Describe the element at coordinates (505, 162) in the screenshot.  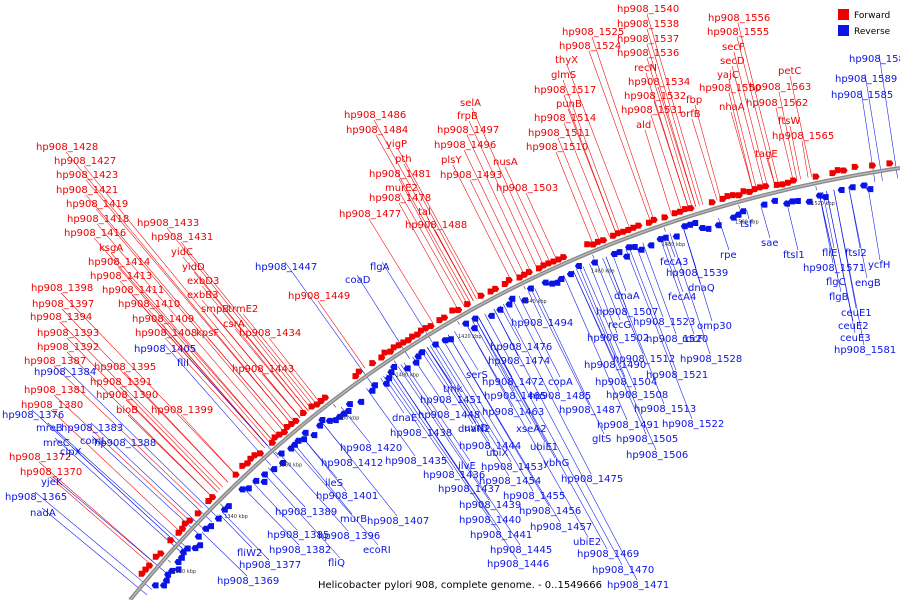
I see `forward-gene-label: nusA` at that location.